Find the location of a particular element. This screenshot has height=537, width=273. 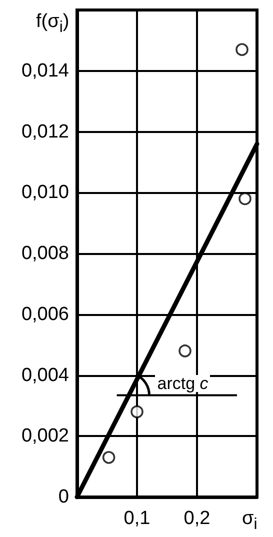

x-tick-label: 0,2 is located at coordinates (197, 518).